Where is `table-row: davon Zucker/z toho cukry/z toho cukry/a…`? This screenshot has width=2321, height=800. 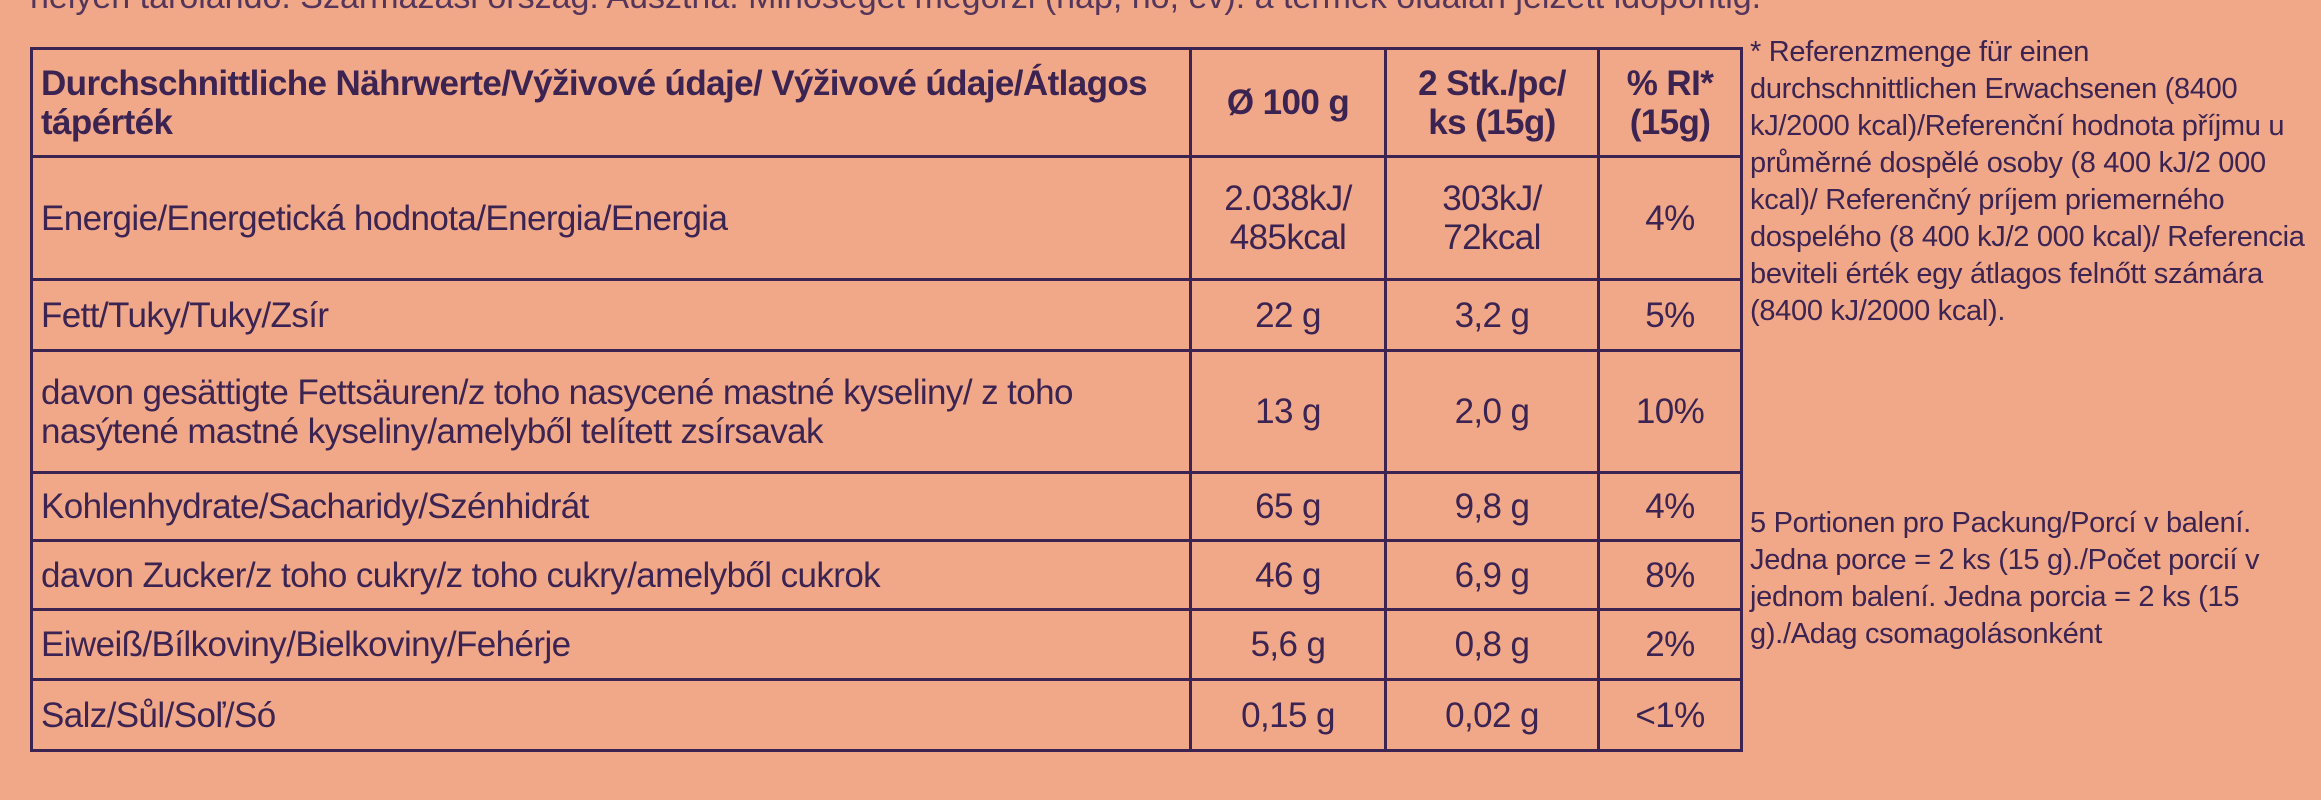 table-row: davon Zucker/z toho cukry/z toho cukry/a… is located at coordinates (886, 575).